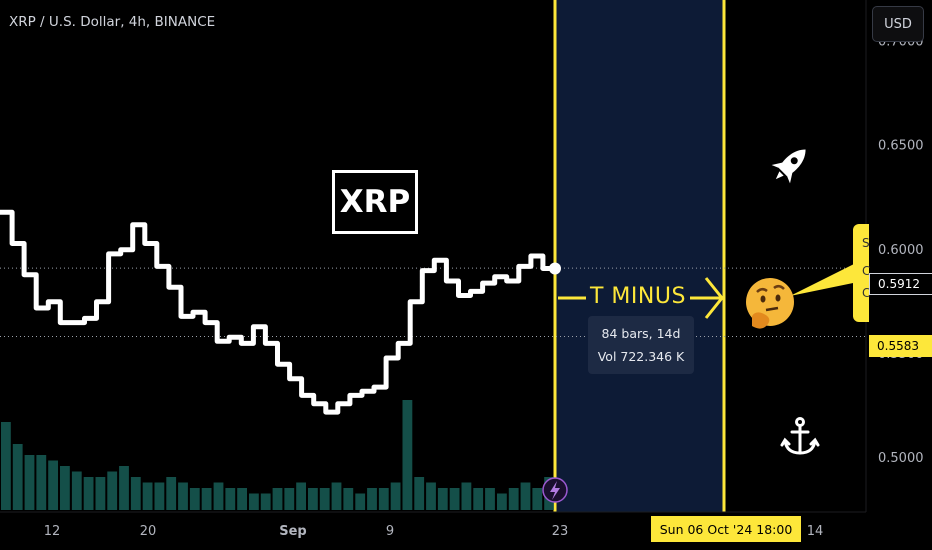 Image resolution: width=932 pixels, height=550 pixels. Describe the element at coordinates (770, 303) in the screenshot. I see `thinking-face-icon` at that location.